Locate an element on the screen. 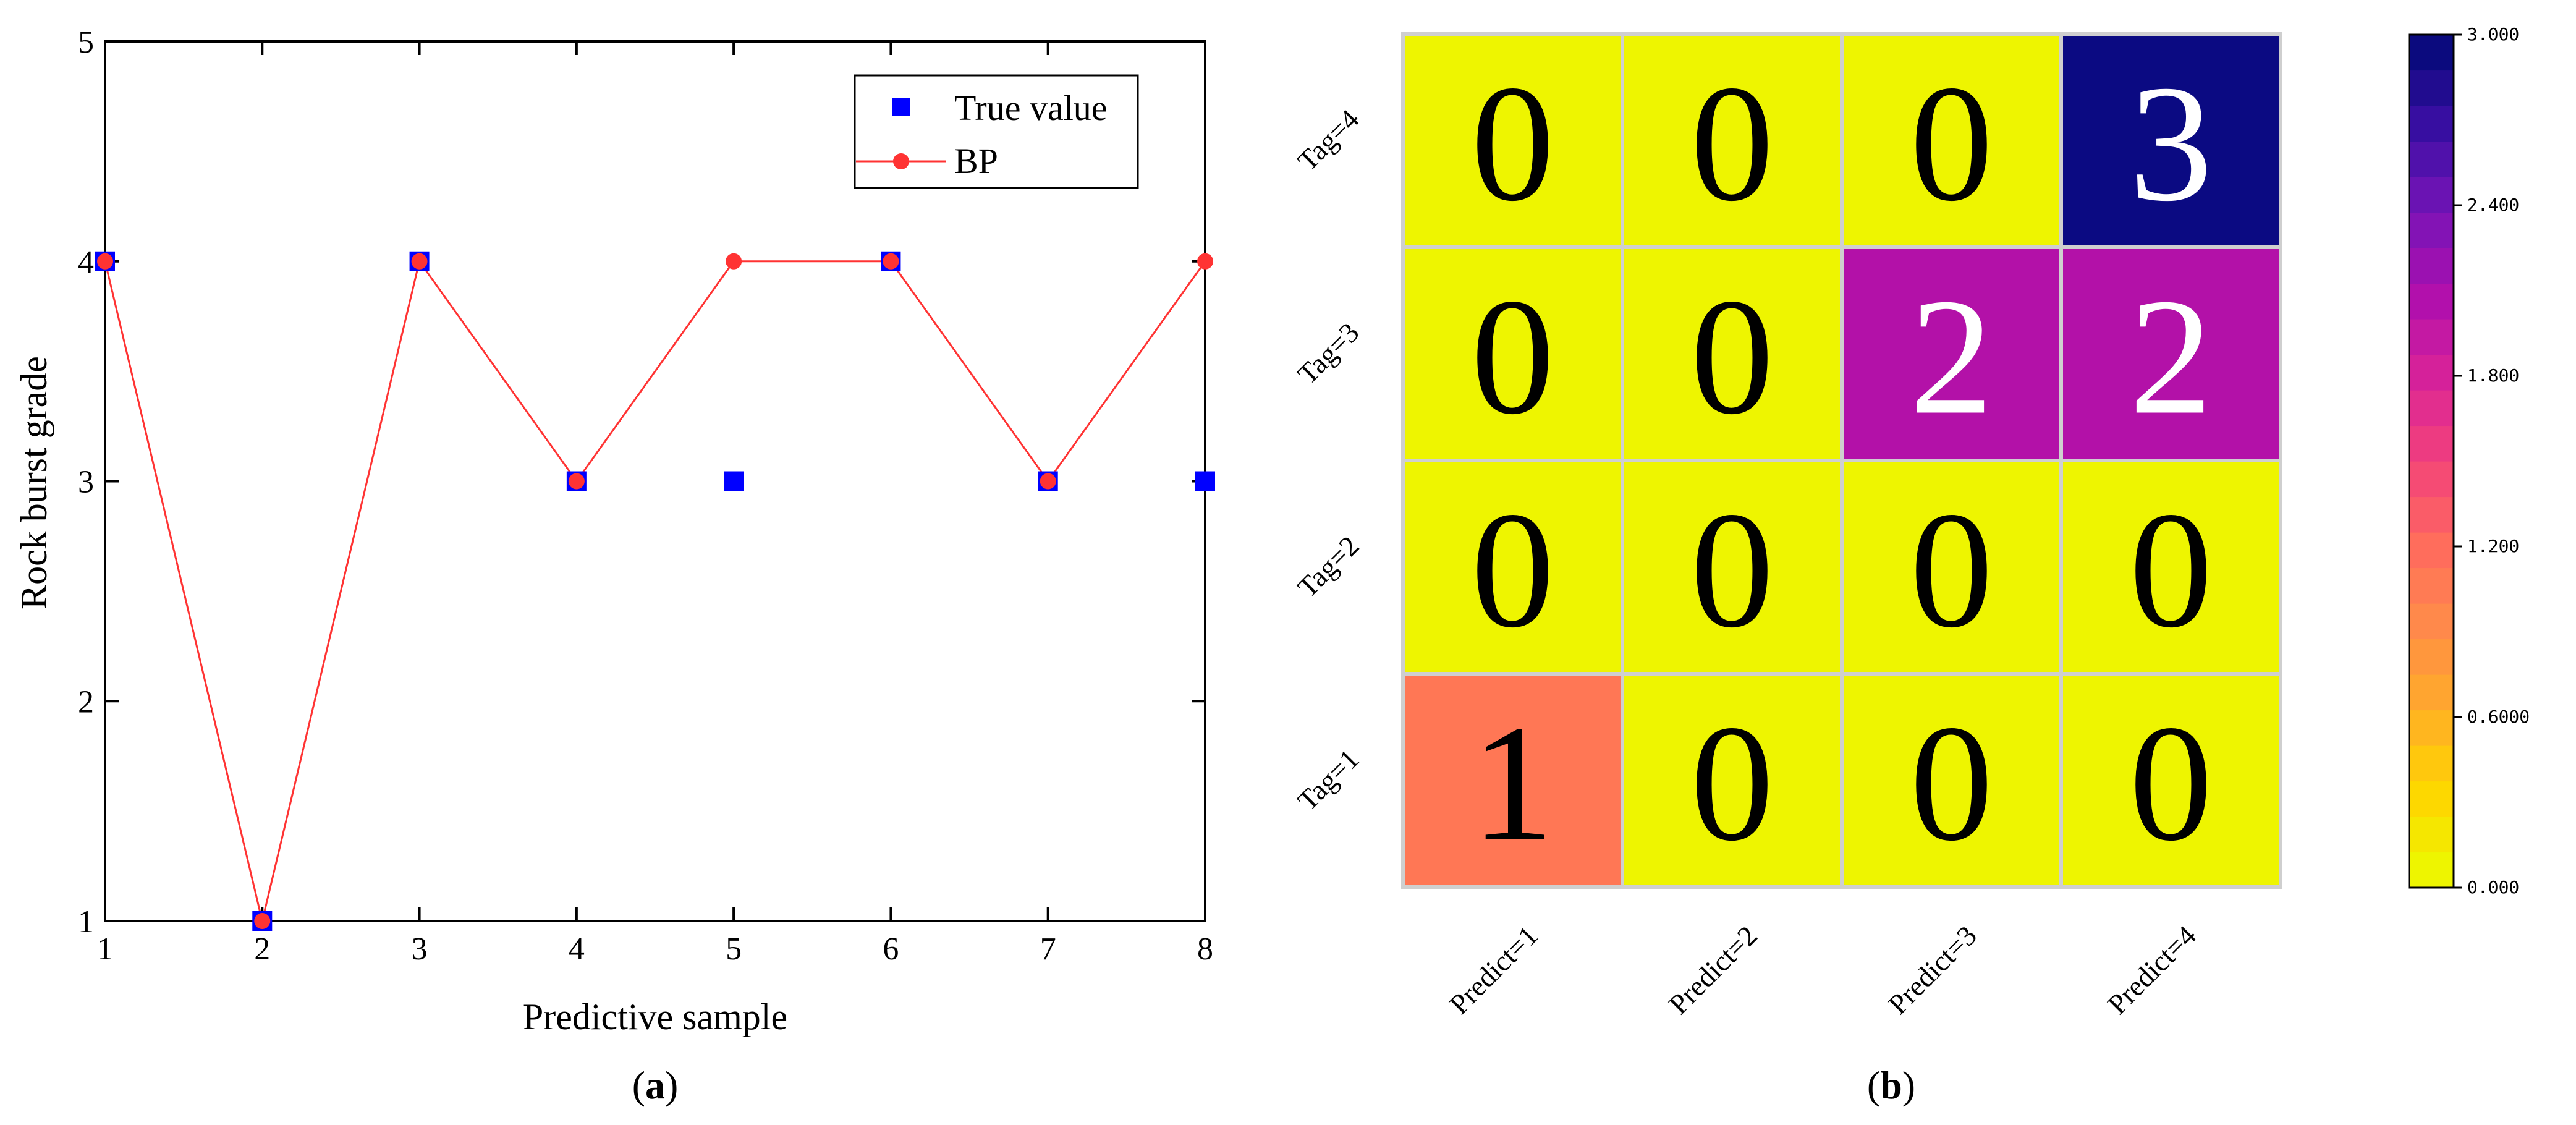 This screenshot has width=2576, height=1125. y-tick-label: 1 is located at coordinates (86, 922).